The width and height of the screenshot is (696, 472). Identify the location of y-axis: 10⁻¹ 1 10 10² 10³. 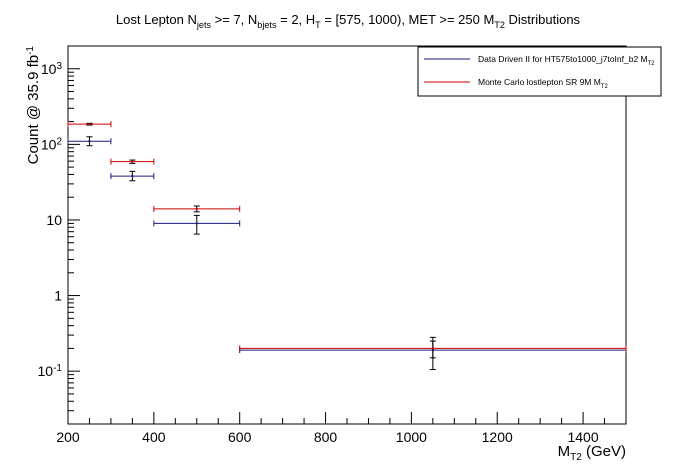
(59, 235).